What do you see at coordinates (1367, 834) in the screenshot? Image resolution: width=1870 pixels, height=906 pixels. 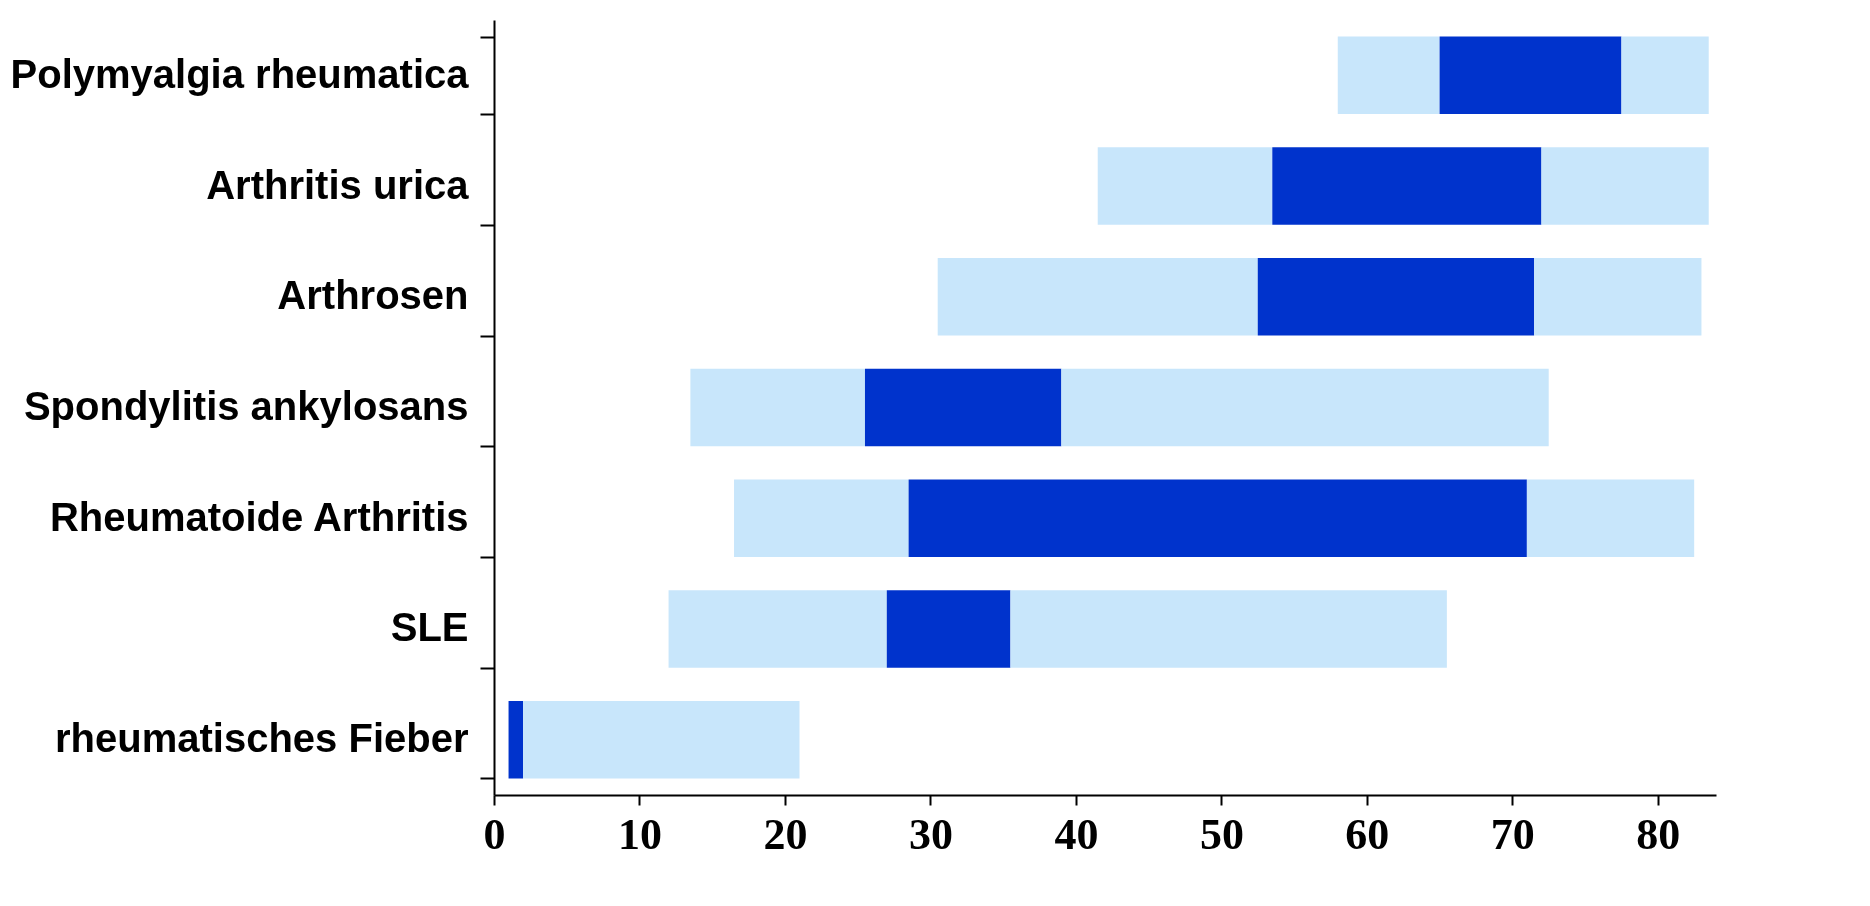 I see `x-tick-label: 60` at bounding box center [1367, 834].